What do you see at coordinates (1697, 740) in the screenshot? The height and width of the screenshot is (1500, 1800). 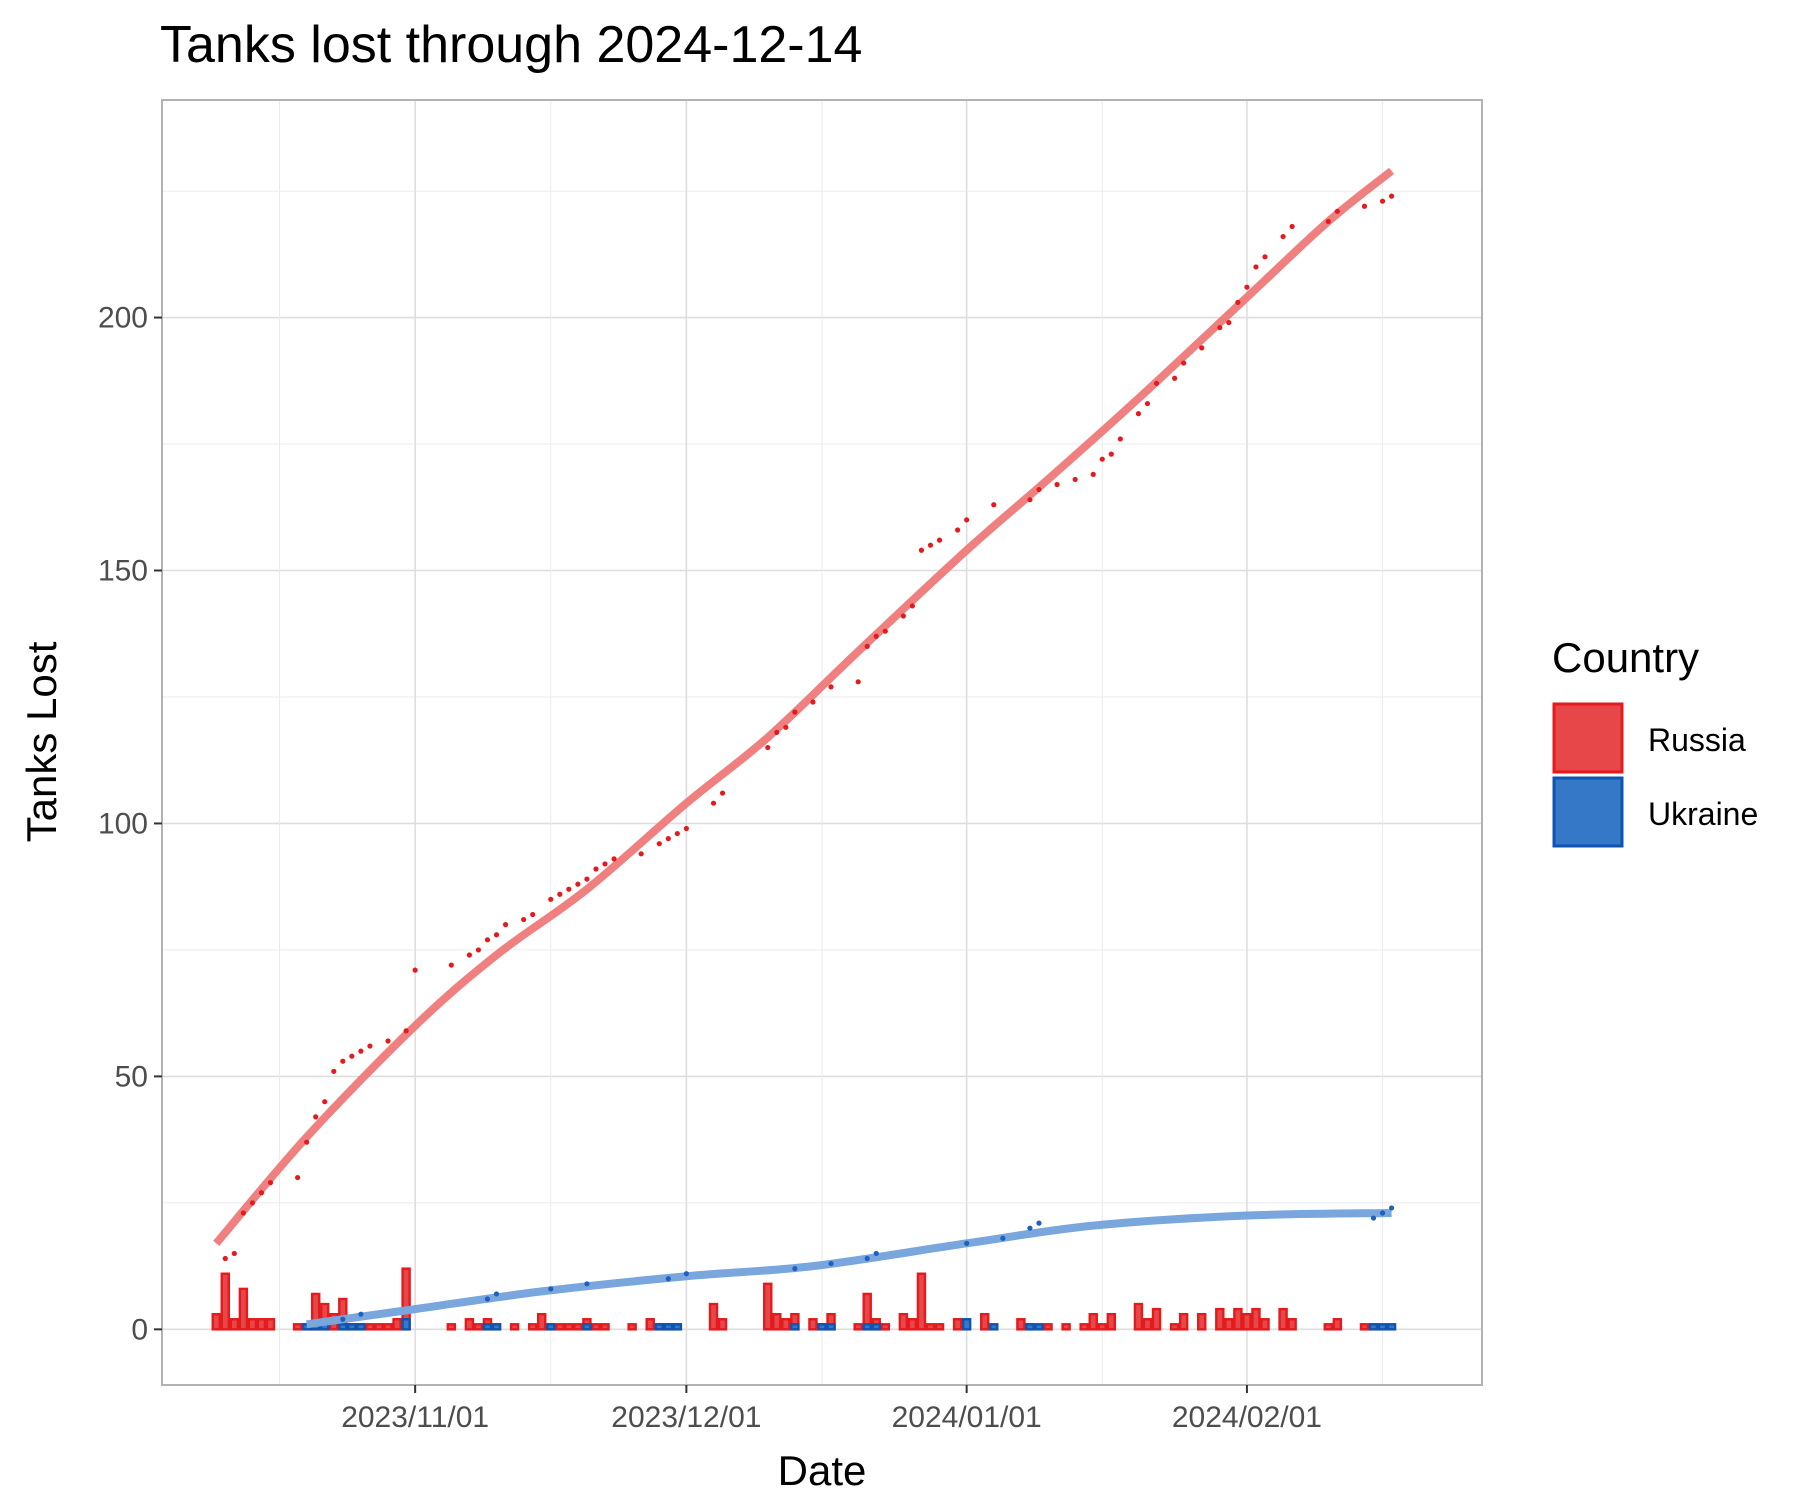 I see `legend-label-russia: Russia` at bounding box center [1697, 740].